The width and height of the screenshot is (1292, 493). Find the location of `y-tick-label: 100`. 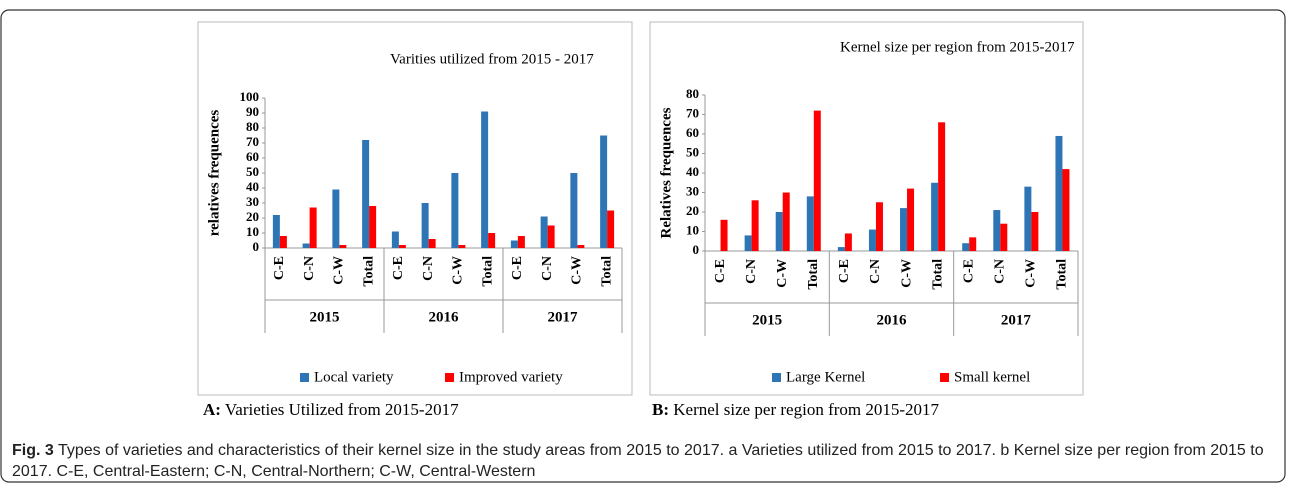

y-tick-label: 100 is located at coordinates (250, 96).